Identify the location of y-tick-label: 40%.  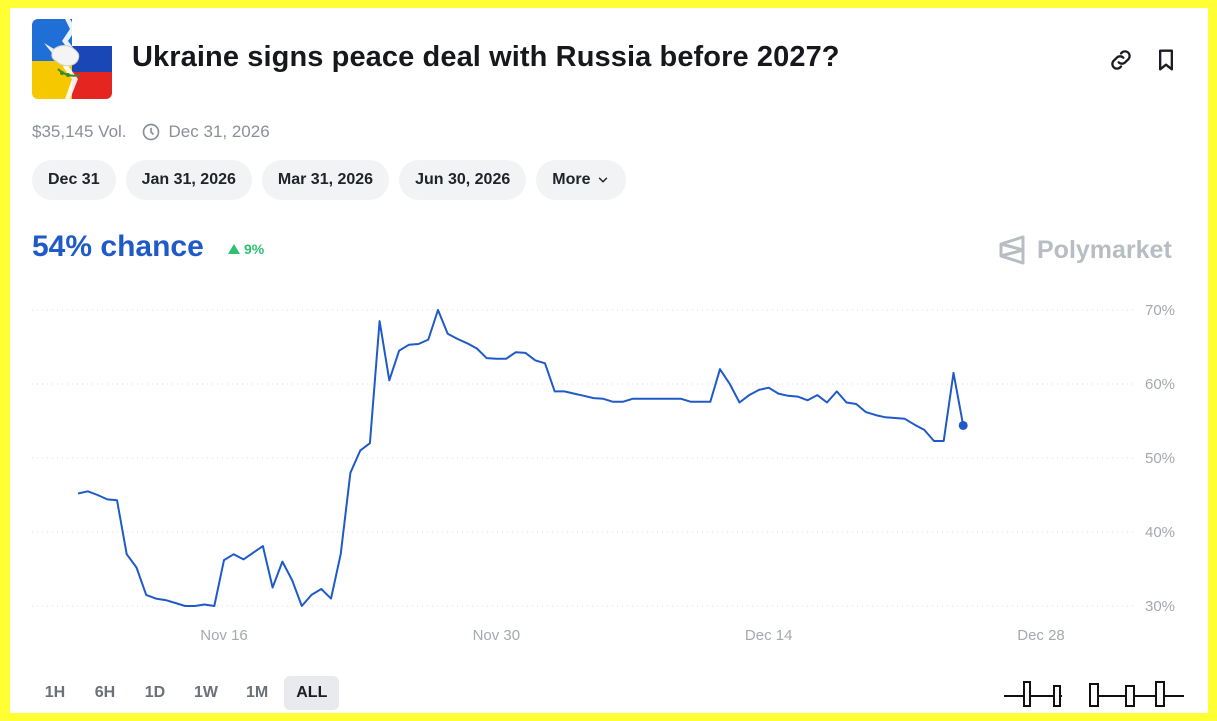
(1160, 532).